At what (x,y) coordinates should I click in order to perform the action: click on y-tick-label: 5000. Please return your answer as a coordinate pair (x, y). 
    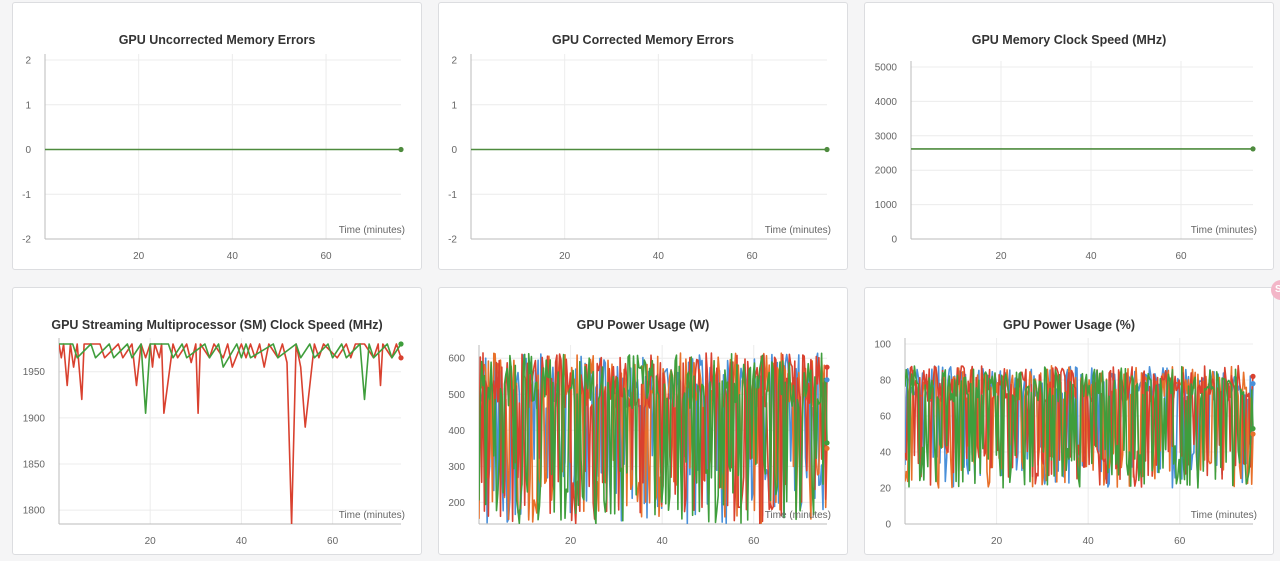
    Looking at the image, I should click on (886, 68).